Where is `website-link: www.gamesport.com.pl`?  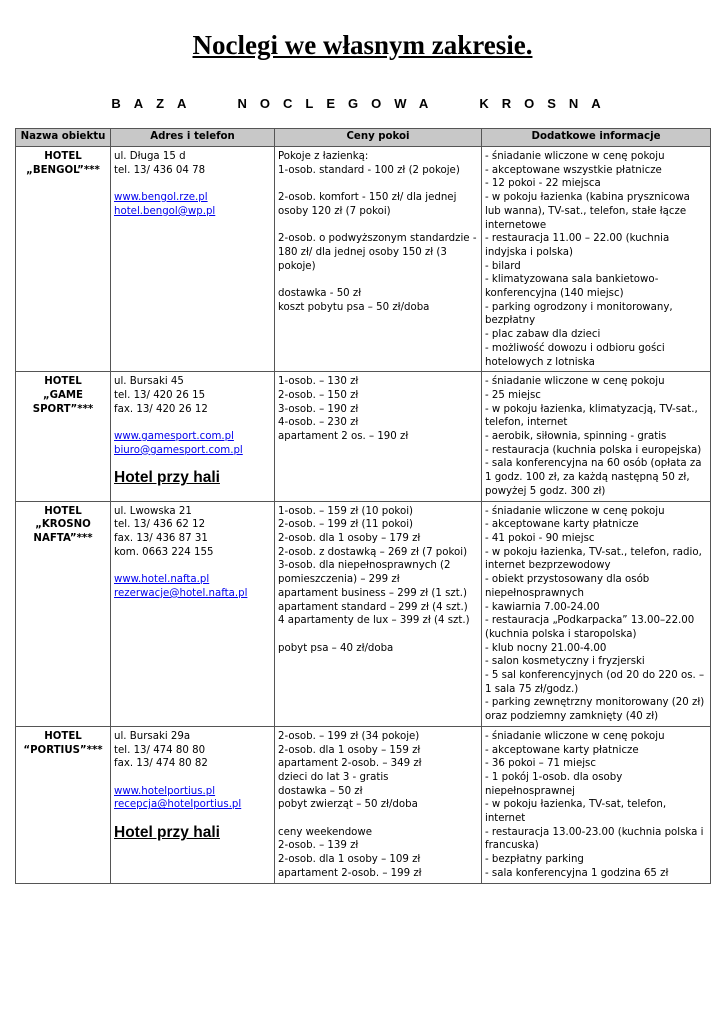
website-link: www.gamesport.com.pl is located at coordinates (174, 437).